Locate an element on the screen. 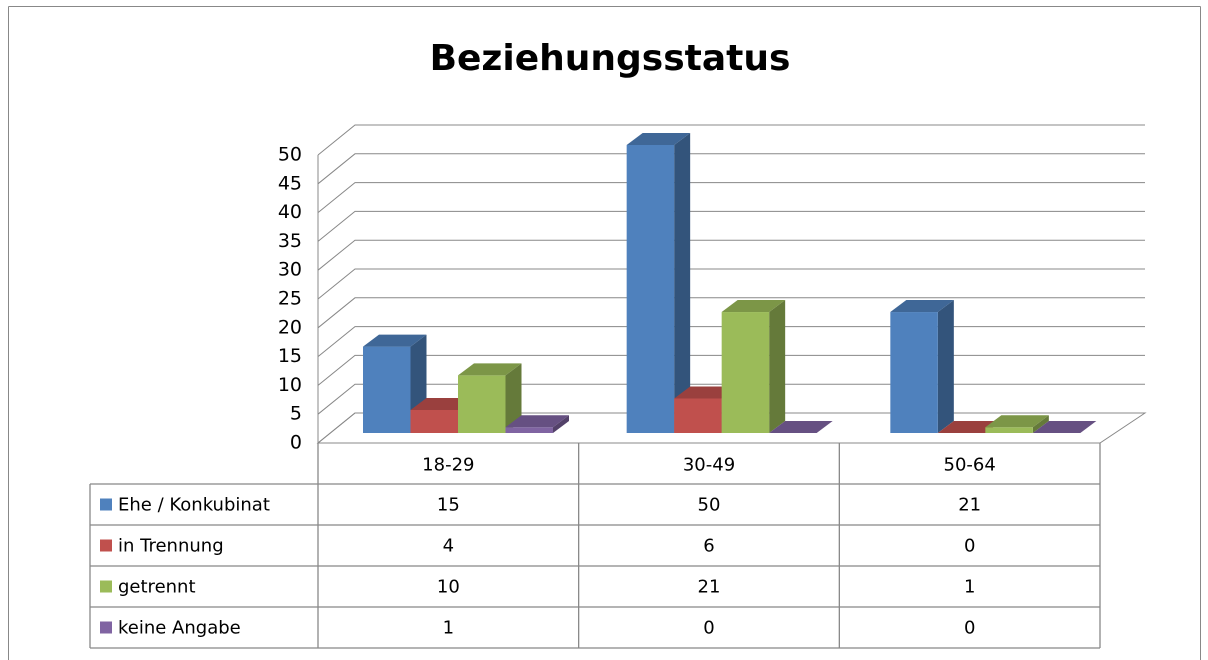 Image resolution: width=1208 pixels, height=660 pixels. y-tick-label: 35 is located at coordinates (290, 241).